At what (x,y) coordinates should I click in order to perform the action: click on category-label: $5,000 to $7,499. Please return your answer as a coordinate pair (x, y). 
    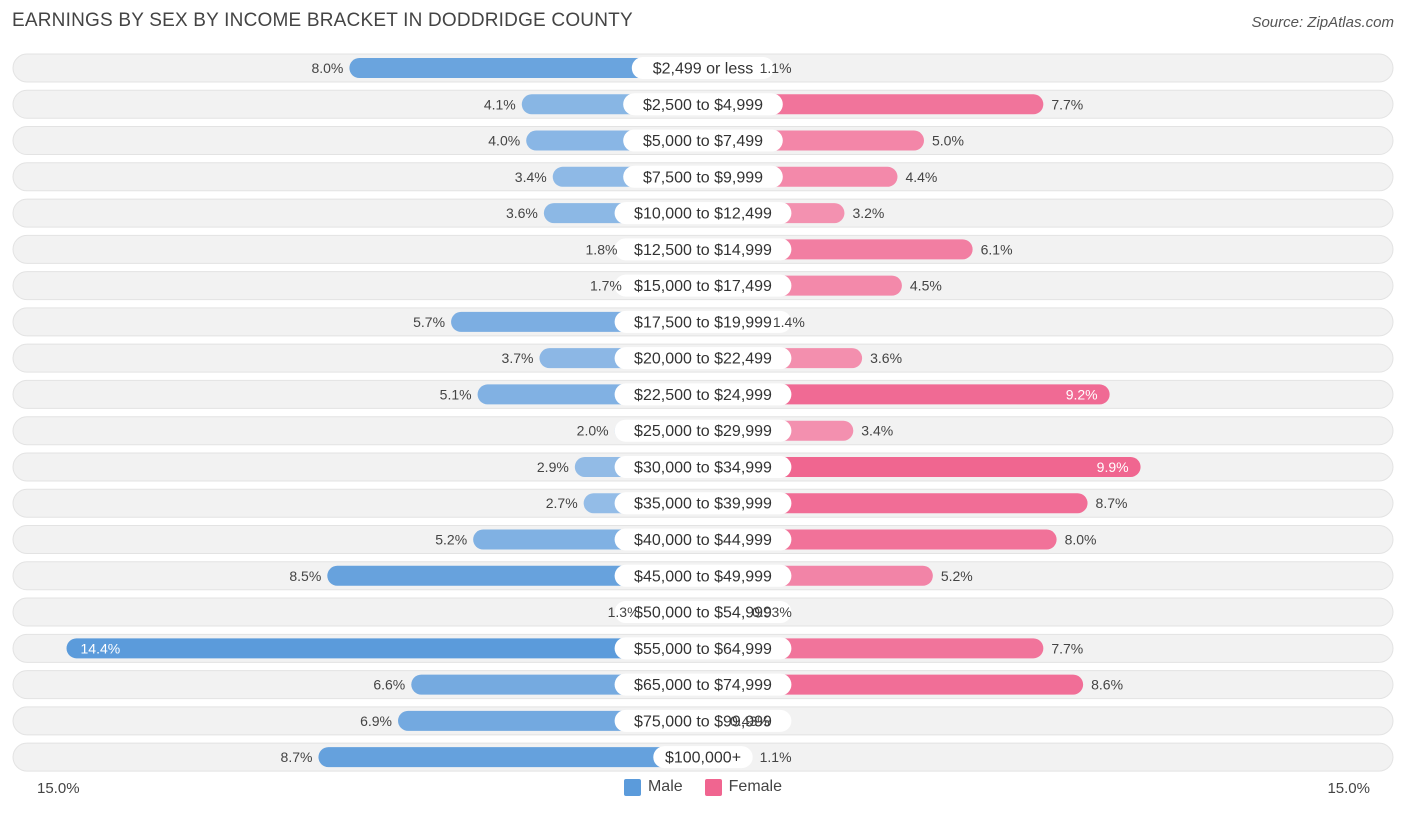
    Looking at the image, I should click on (703, 141).